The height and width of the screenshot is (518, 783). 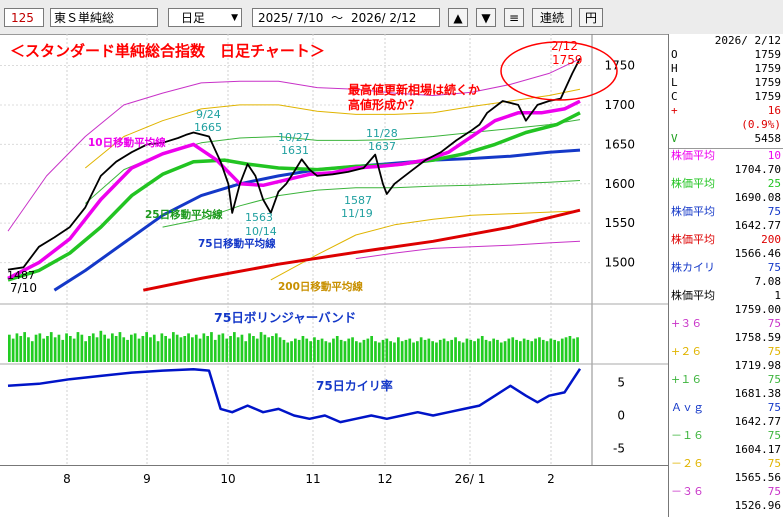 What do you see at coordinates (334, 491) in the screenshot?
I see `x-axis: 8 9 10 11 12 26/ 1 2` at bounding box center [334, 491].